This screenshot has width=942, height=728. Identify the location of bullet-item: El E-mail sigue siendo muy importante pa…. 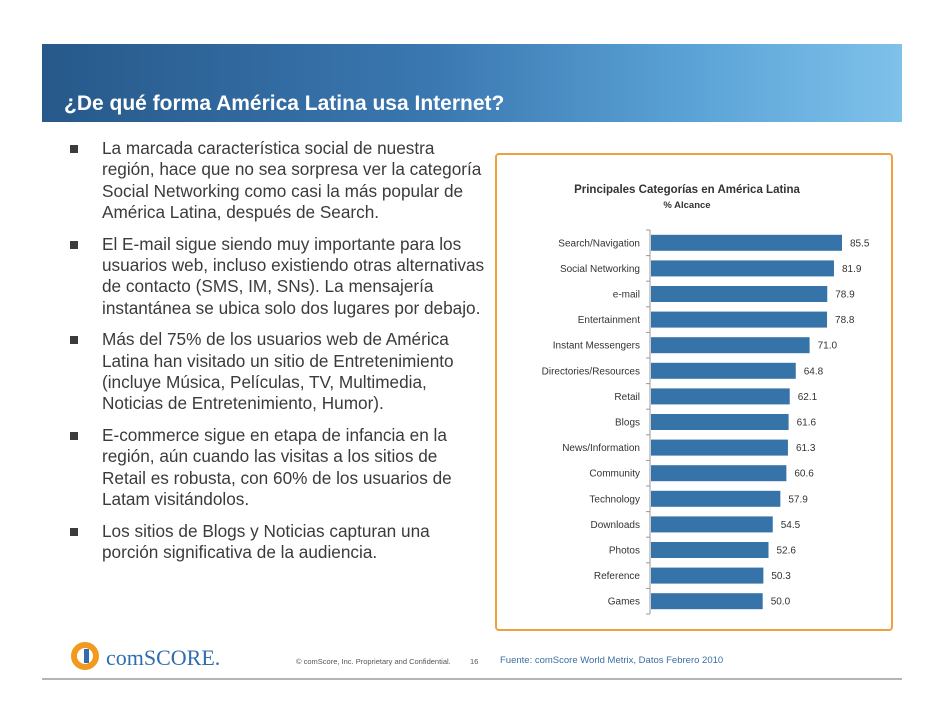
(276, 276).